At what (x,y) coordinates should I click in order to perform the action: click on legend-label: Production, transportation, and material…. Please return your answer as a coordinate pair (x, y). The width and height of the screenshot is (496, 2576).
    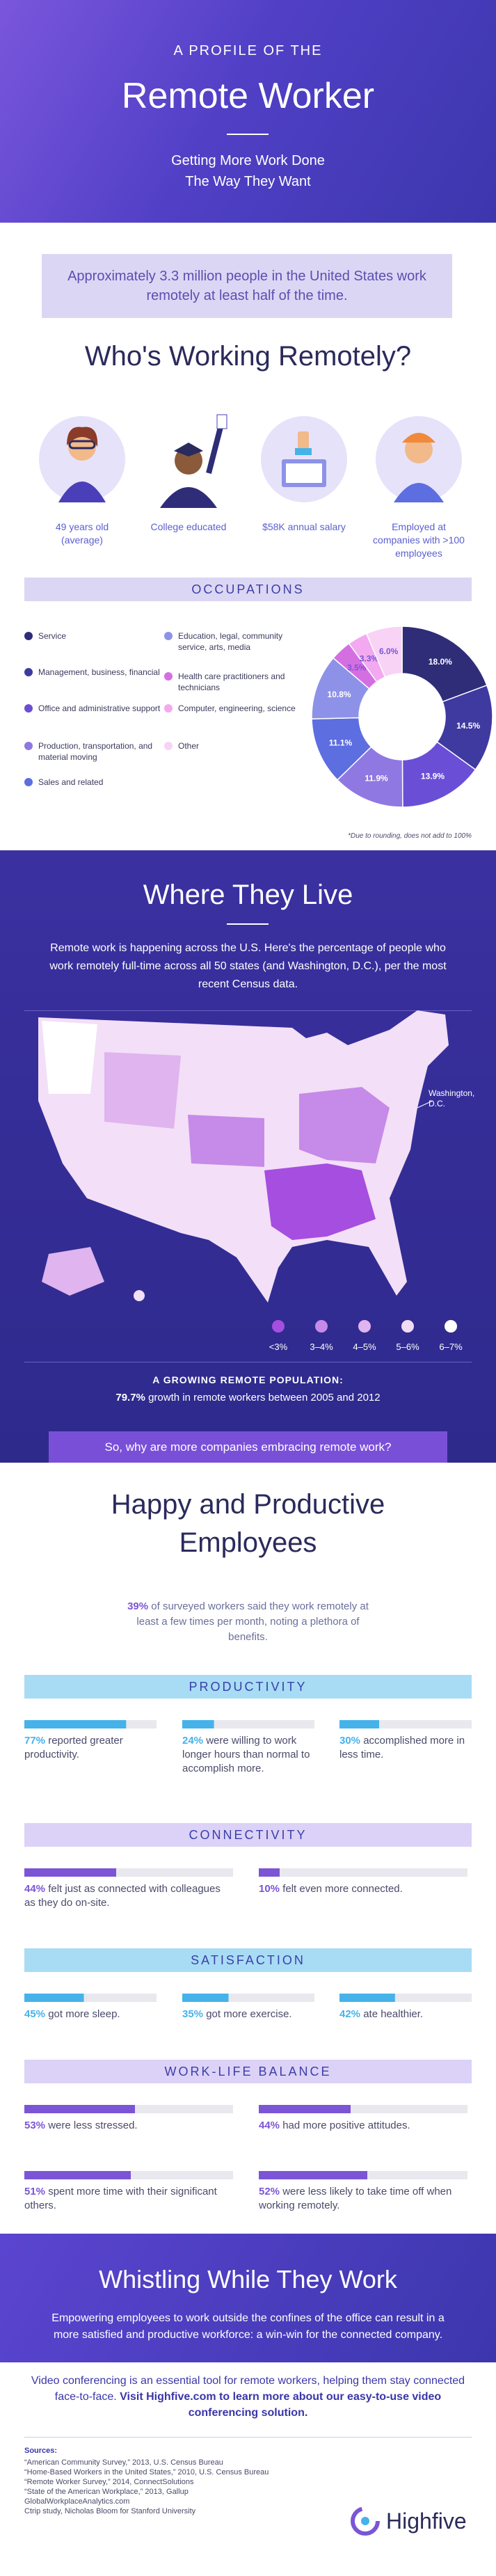
    Looking at the image, I should click on (95, 751).